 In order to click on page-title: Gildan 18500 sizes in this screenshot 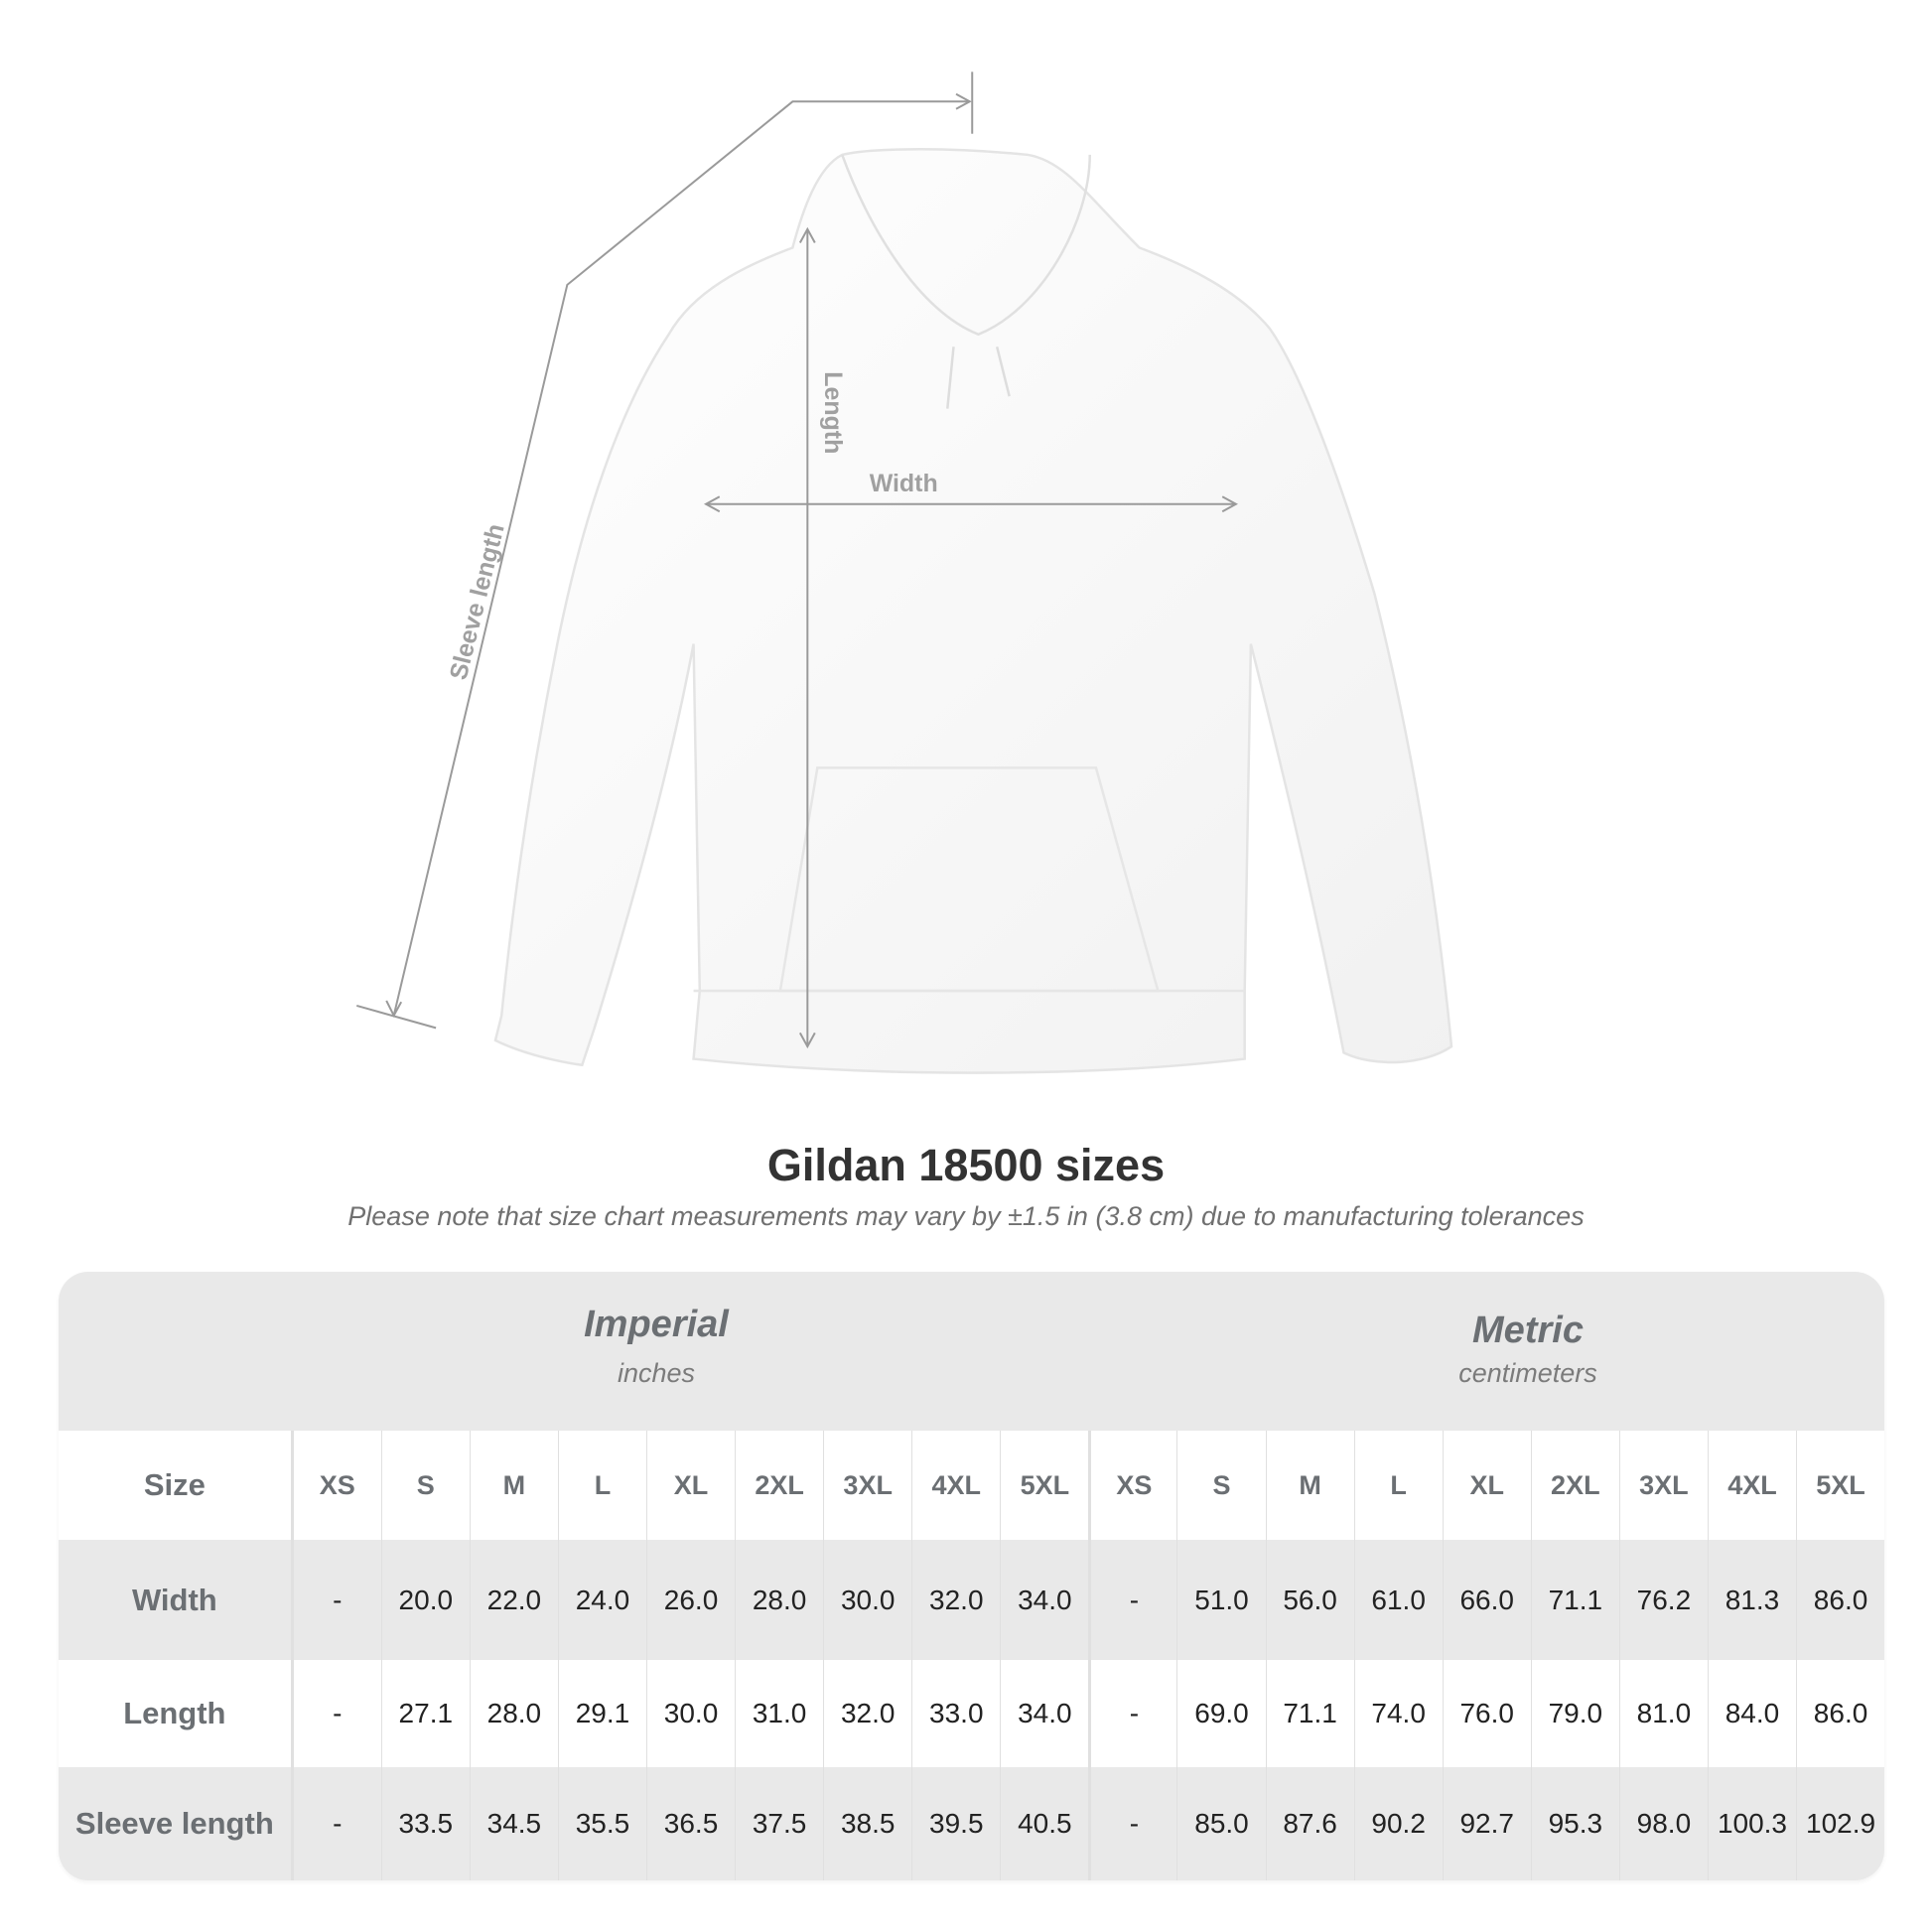, I will do `click(966, 1165)`.